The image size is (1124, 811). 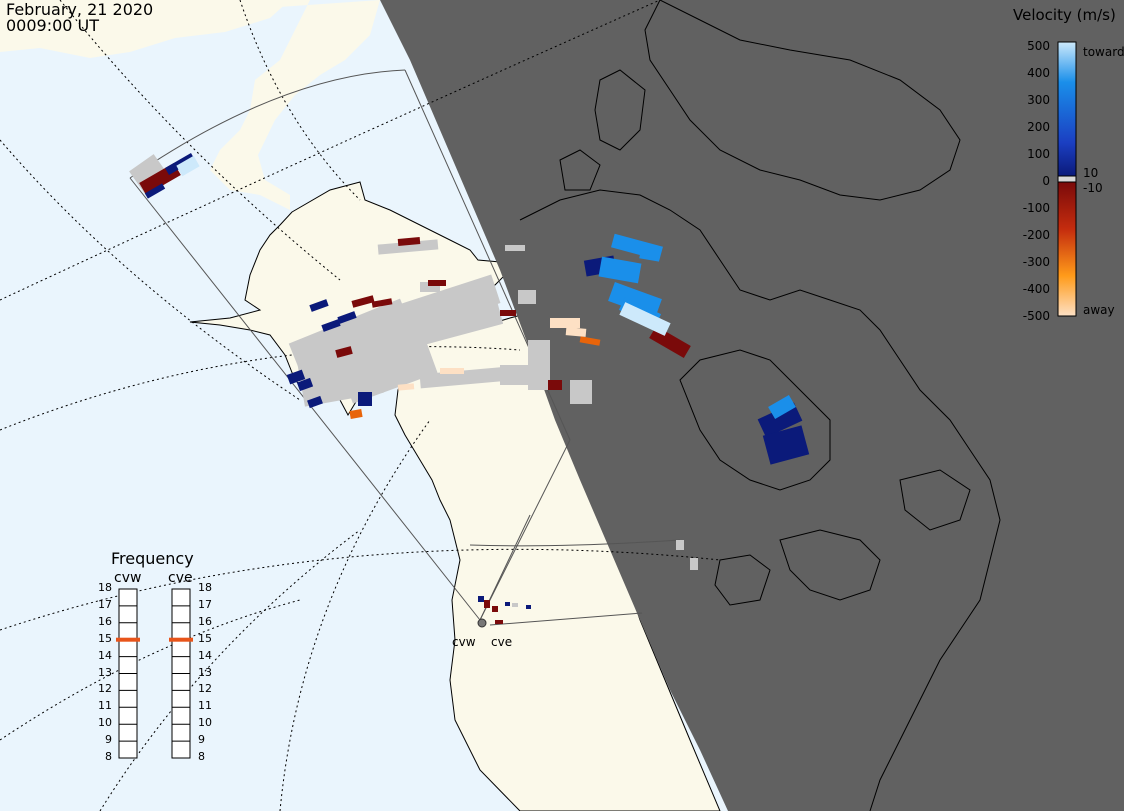 What do you see at coordinates (1036, 208) in the screenshot?
I see `velocity-tick: -100` at bounding box center [1036, 208].